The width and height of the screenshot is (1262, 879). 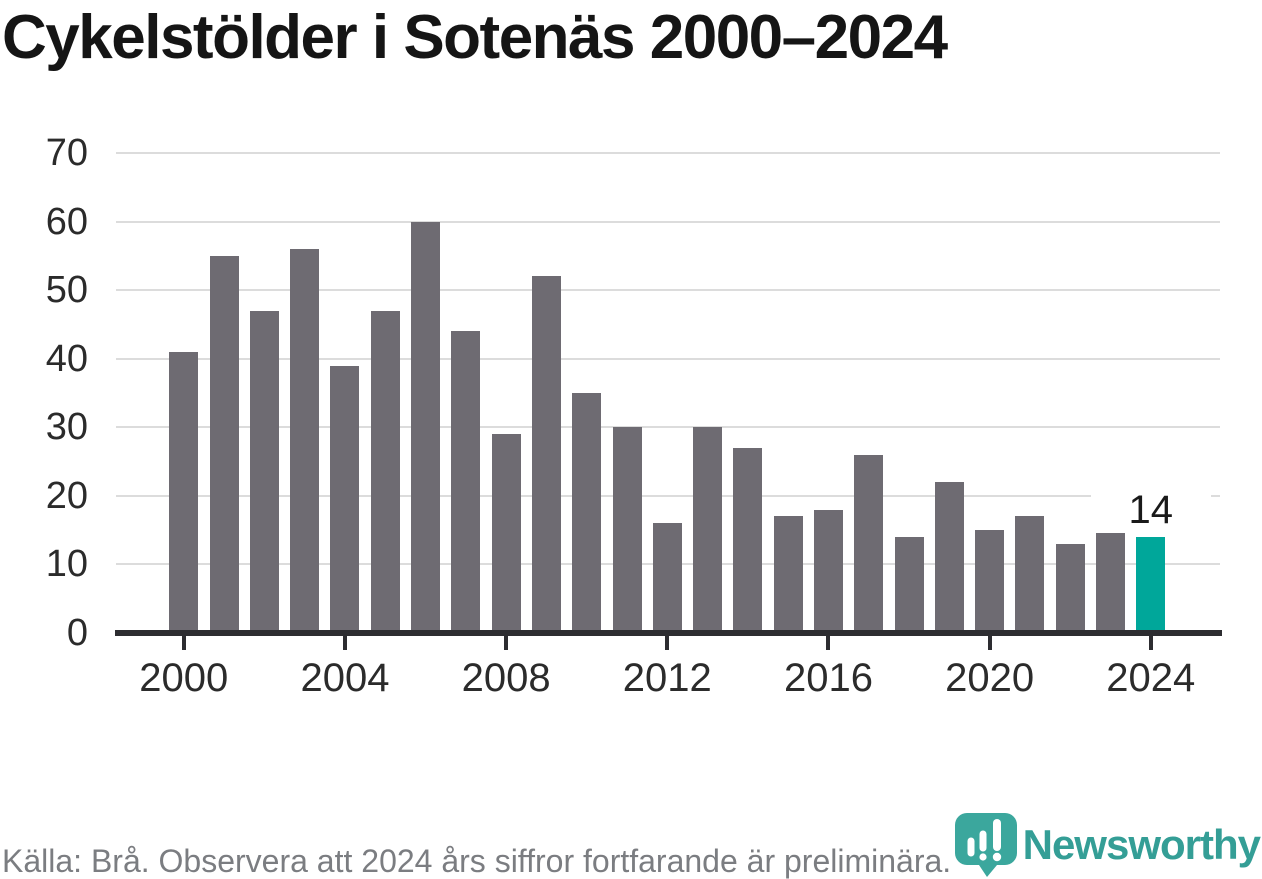 I want to click on bar-2024, so click(x=1151, y=585).